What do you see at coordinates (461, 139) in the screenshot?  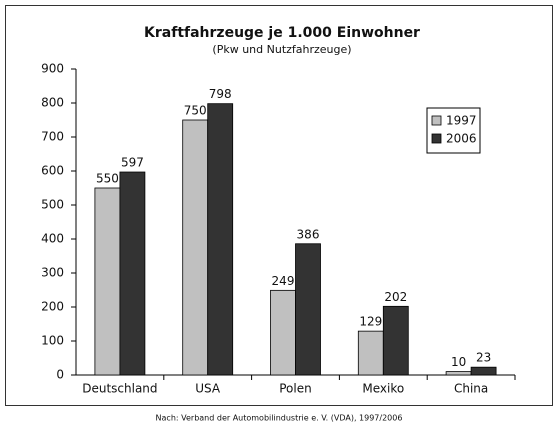 I see `legend-label: 2006` at bounding box center [461, 139].